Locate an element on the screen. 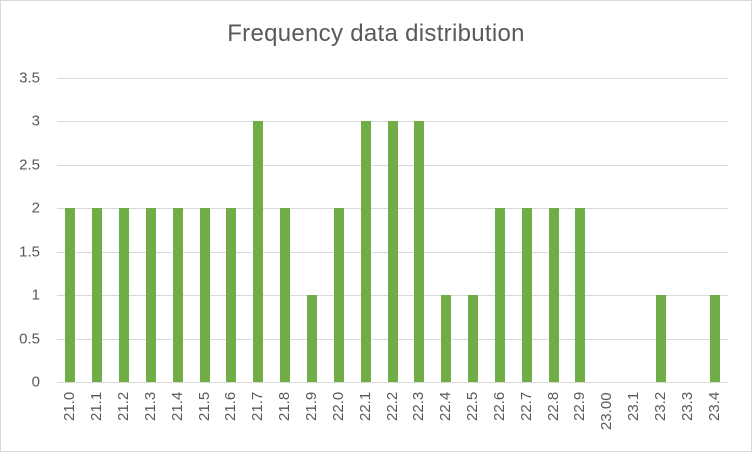 This screenshot has width=752, height=452. y-tick-label: 1.5 is located at coordinates (29, 252).